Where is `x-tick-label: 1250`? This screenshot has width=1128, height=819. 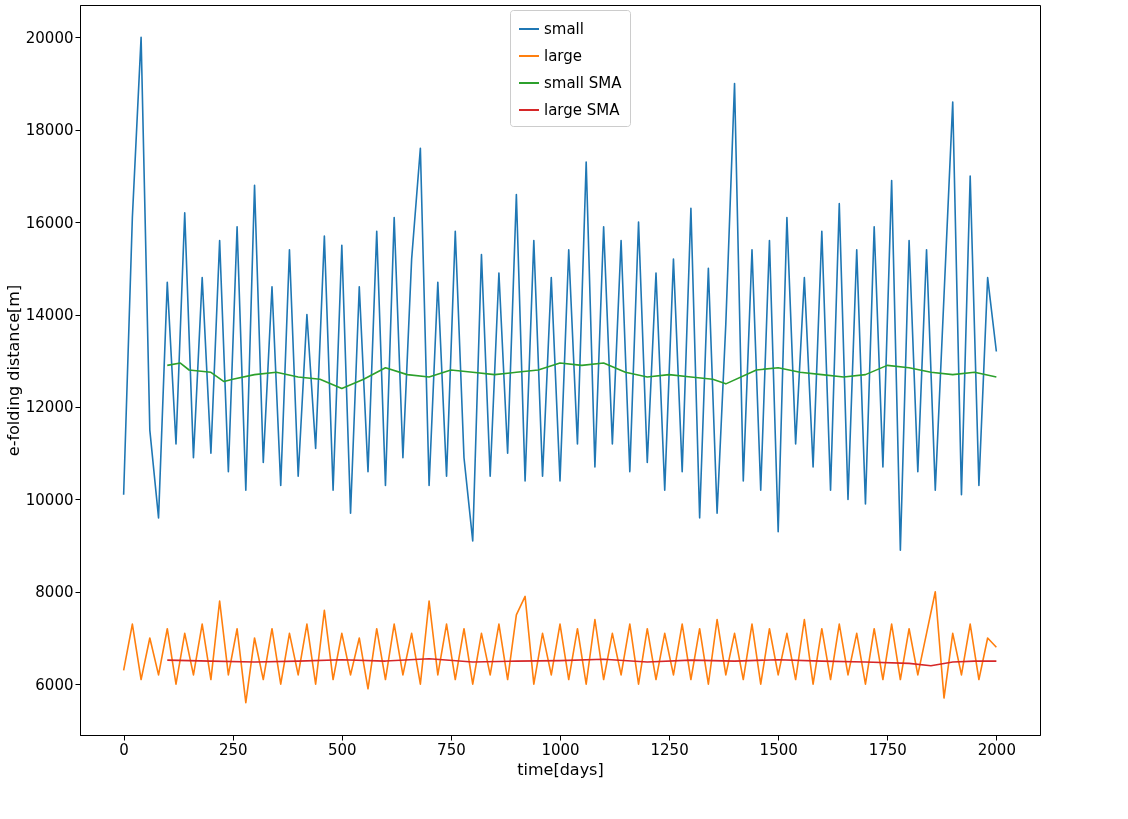
x-tick-label: 1250 is located at coordinates (669, 749).